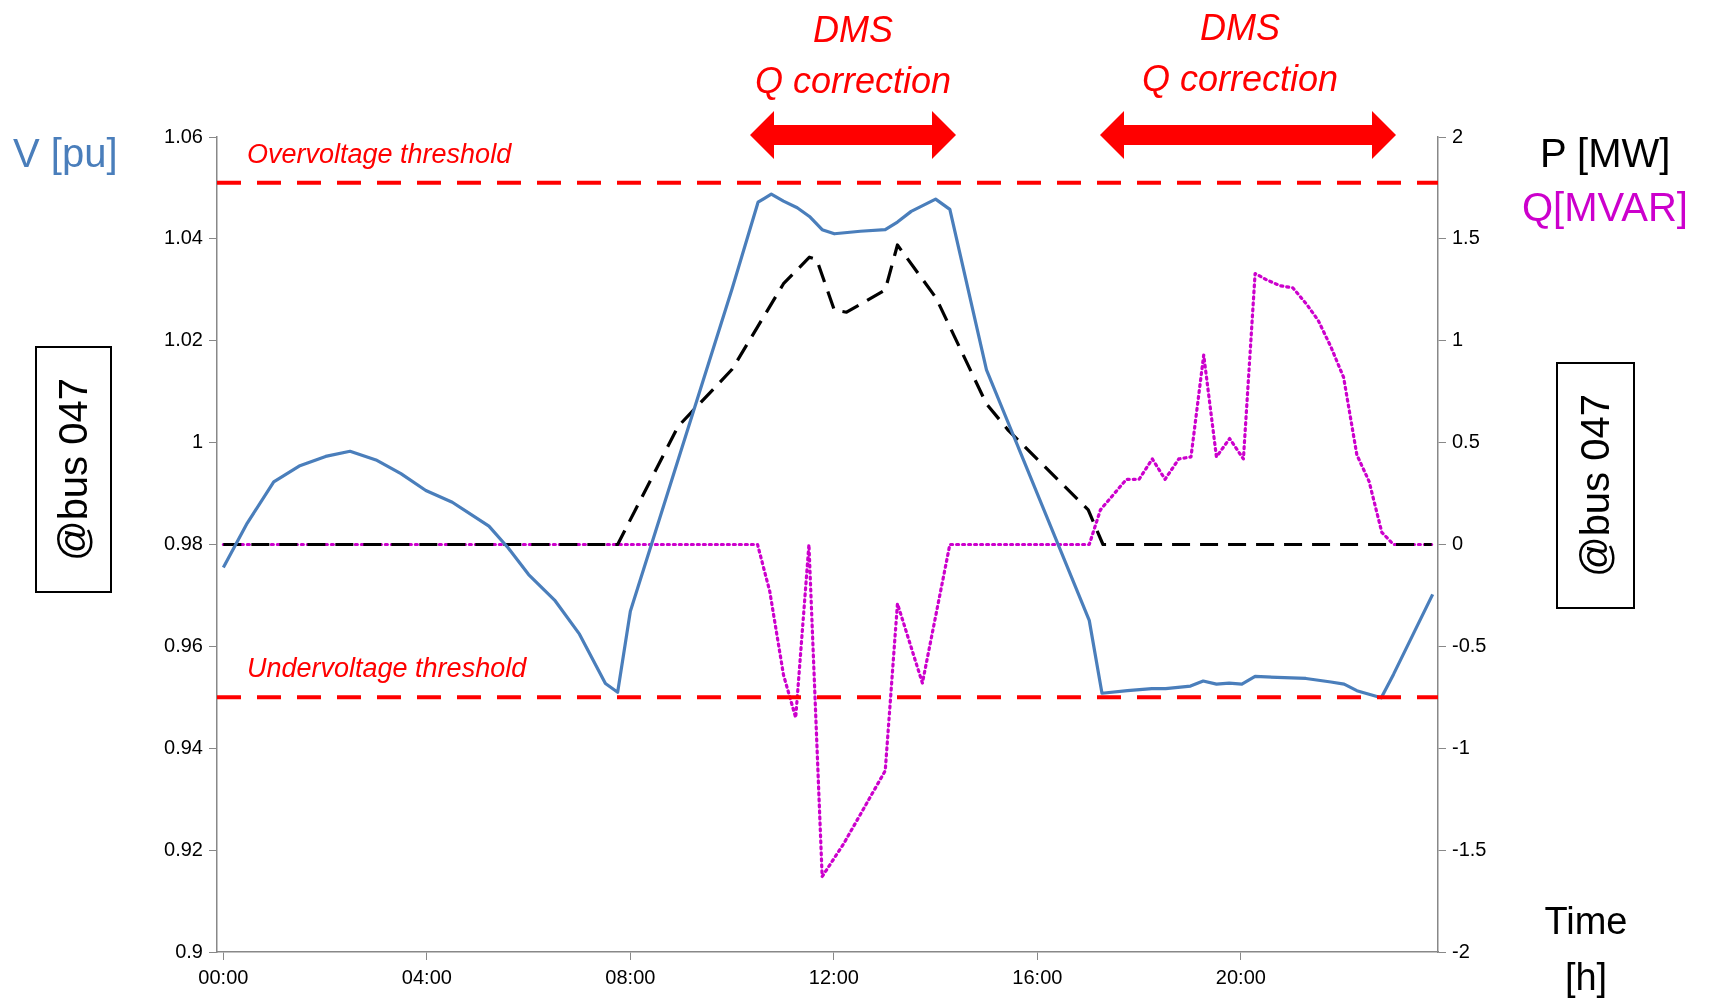  What do you see at coordinates (630, 976) in the screenshot?
I see `x-tick-label: 08:00` at bounding box center [630, 976].